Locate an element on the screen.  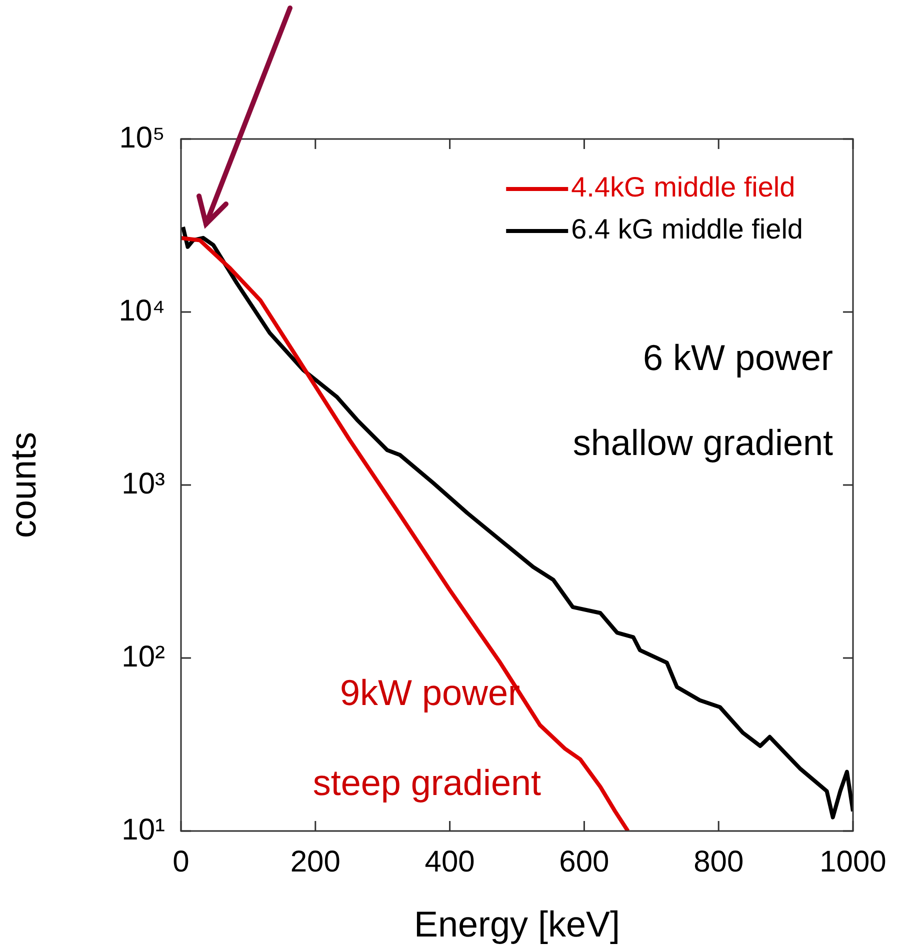
y-tick-label: 10¹ is located at coordinates (144, 829).